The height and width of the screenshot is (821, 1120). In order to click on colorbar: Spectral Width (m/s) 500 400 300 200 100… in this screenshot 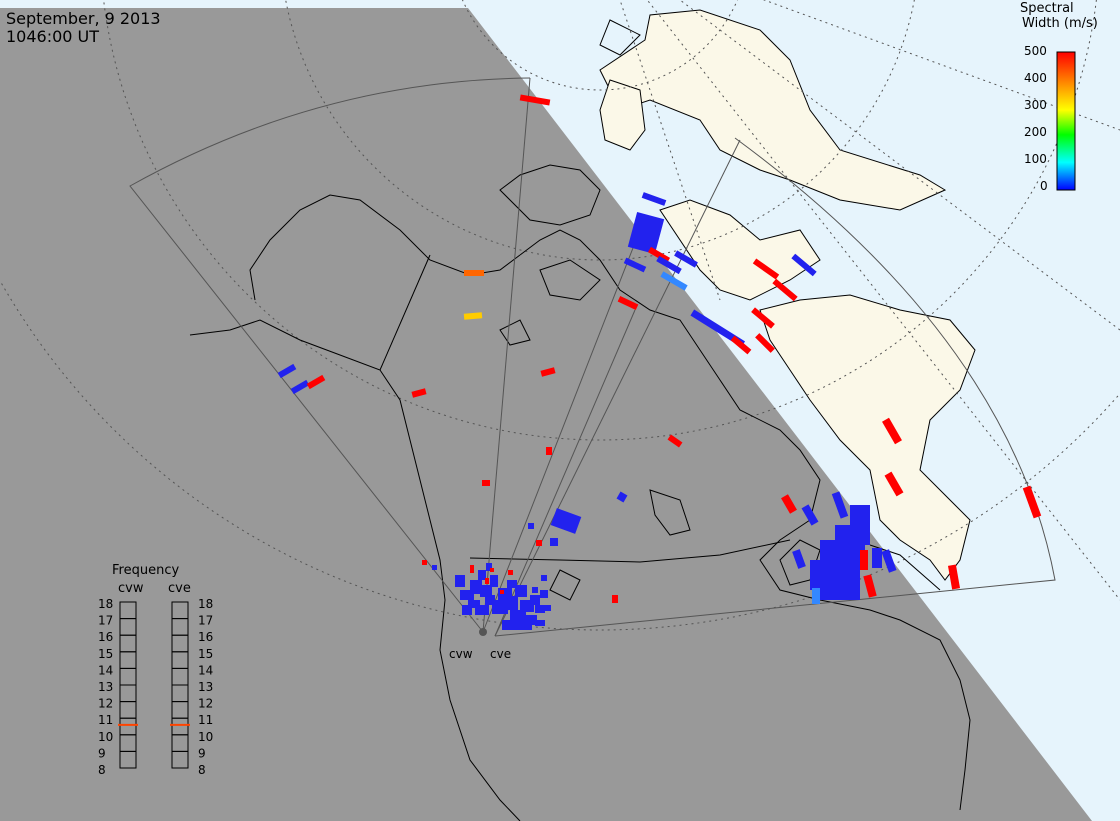, I will do `click(1059, 97)`.